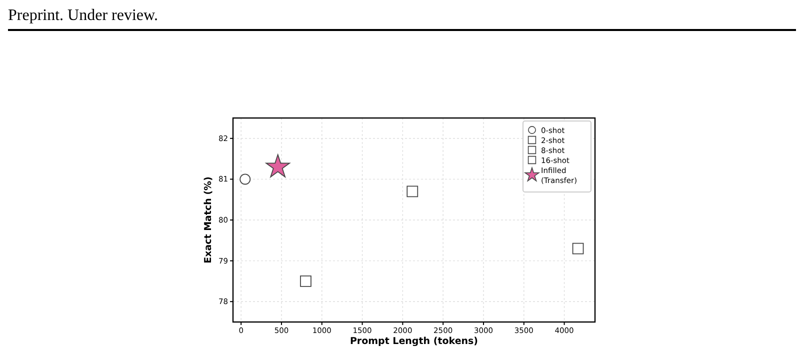 The height and width of the screenshot is (352, 804). Describe the element at coordinates (208, 220) in the screenshot. I see `y-axis-title: Exact Match (%)` at that location.